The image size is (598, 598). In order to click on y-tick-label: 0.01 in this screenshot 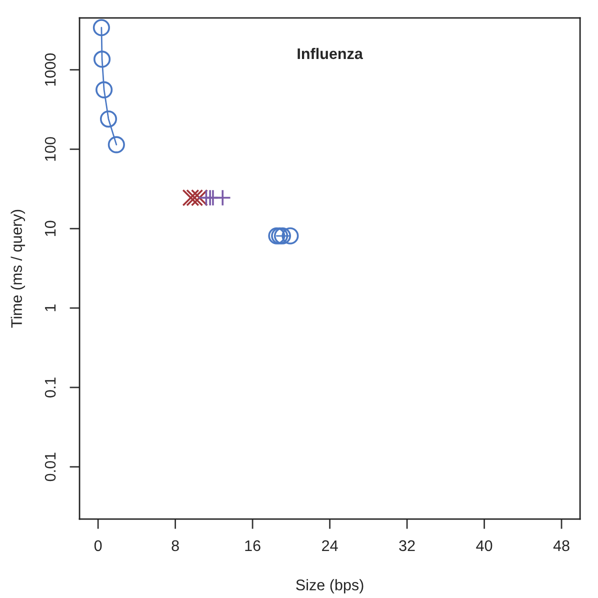, I will do `click(50, 467)`.